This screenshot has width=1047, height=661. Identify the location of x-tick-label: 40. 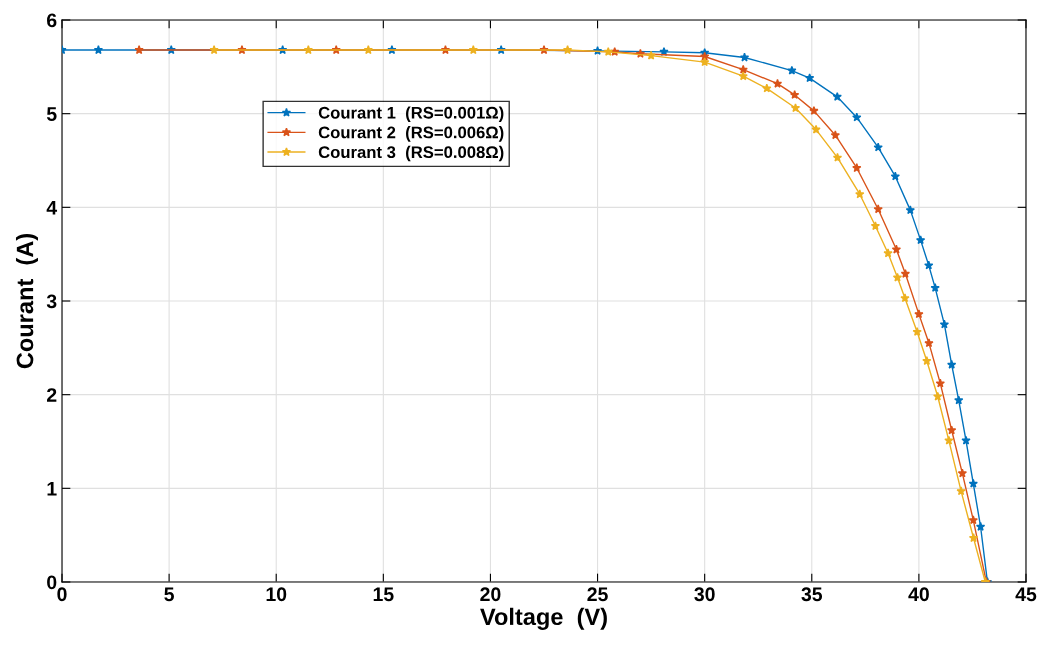
(918, 594).